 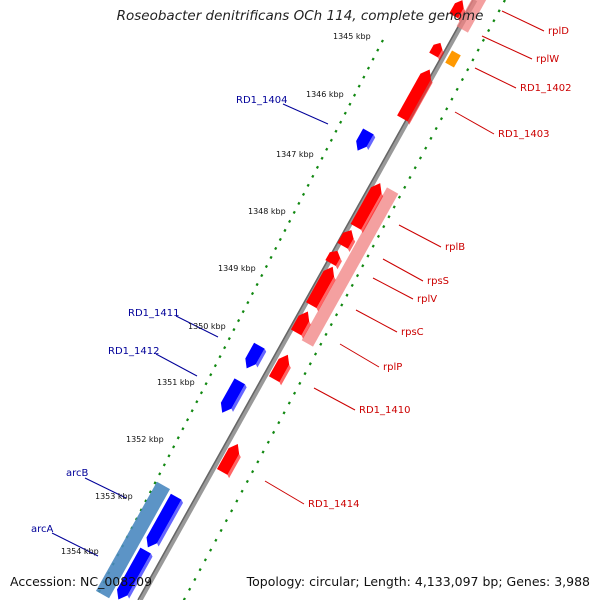 What do you see at coordinates (114, 496) in the screenshot?
I see `ruler-label: 1353 kbp` at bounding box center [114, 496].